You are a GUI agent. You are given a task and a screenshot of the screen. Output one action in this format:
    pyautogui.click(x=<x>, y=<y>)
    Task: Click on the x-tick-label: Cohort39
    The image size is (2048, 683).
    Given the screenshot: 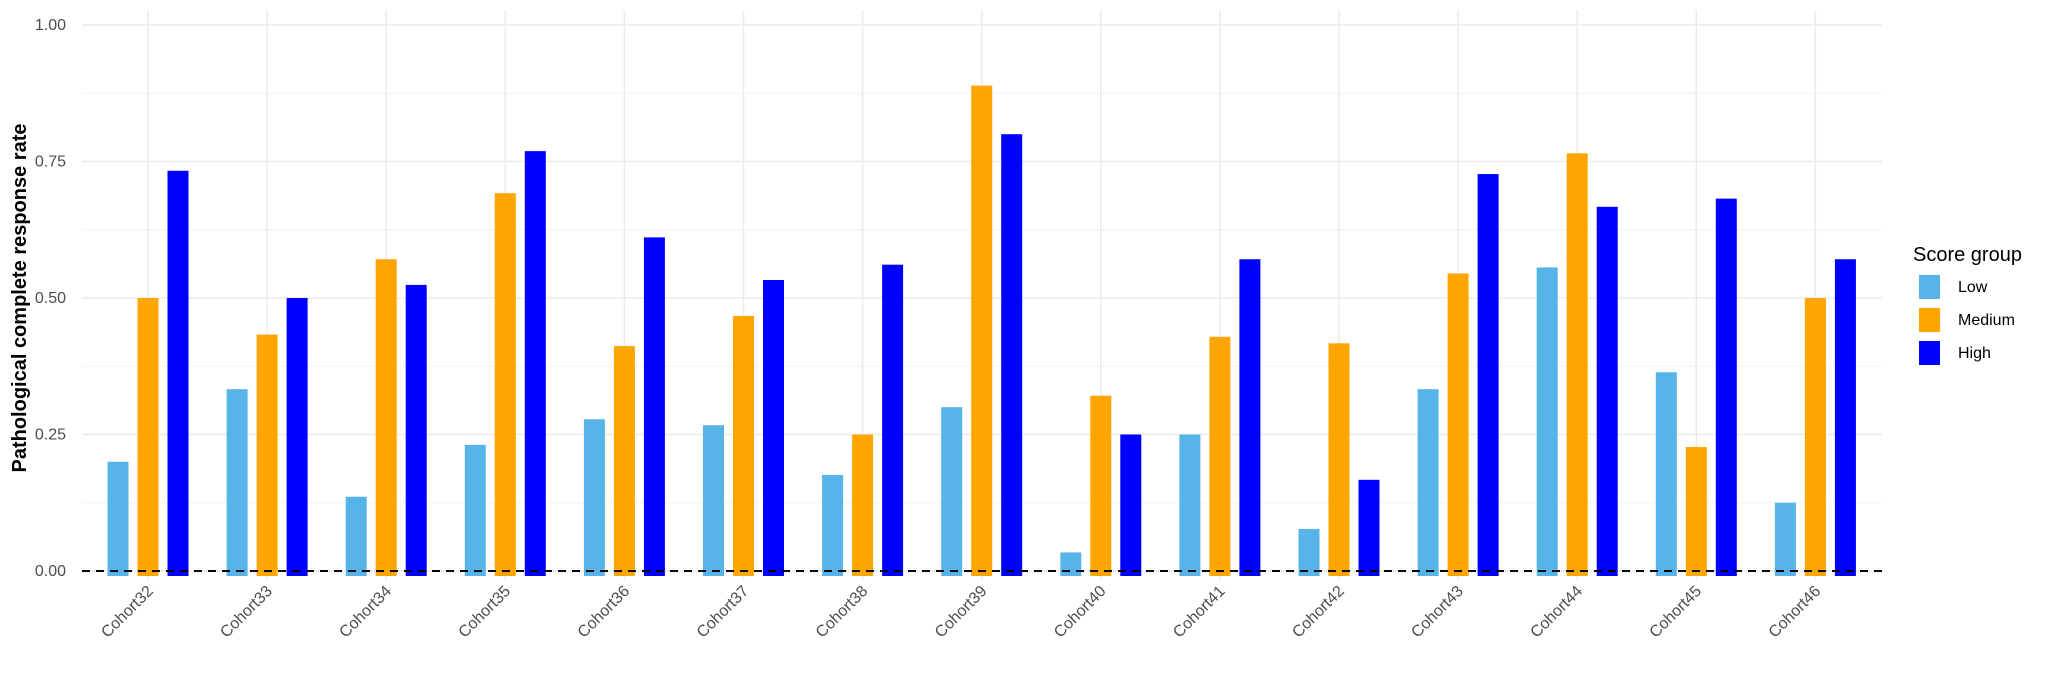 What is the action you would take?
    pyautogui.click(x=961, y=612)
    